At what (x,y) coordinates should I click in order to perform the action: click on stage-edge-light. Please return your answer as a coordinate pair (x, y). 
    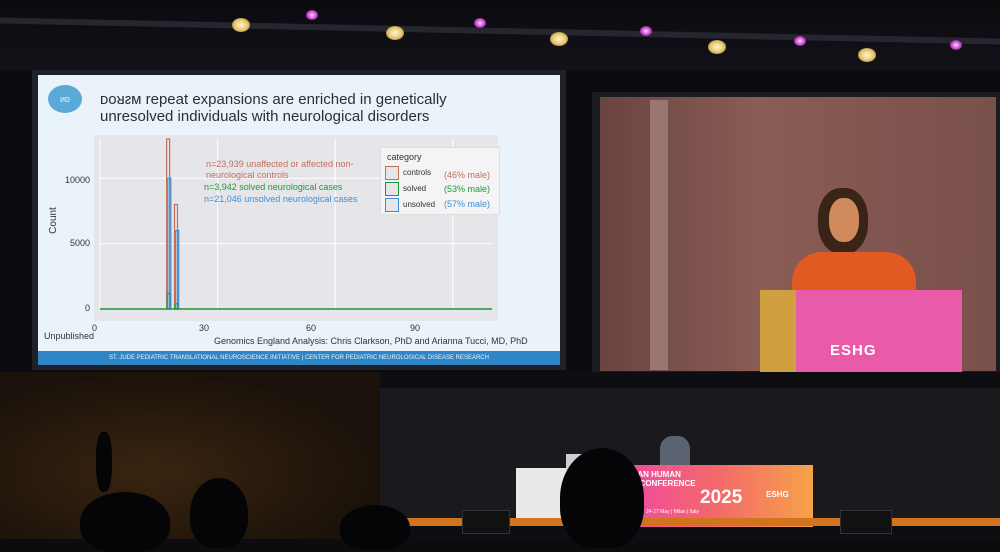
    Looking at the image, I should click on (699, 522).